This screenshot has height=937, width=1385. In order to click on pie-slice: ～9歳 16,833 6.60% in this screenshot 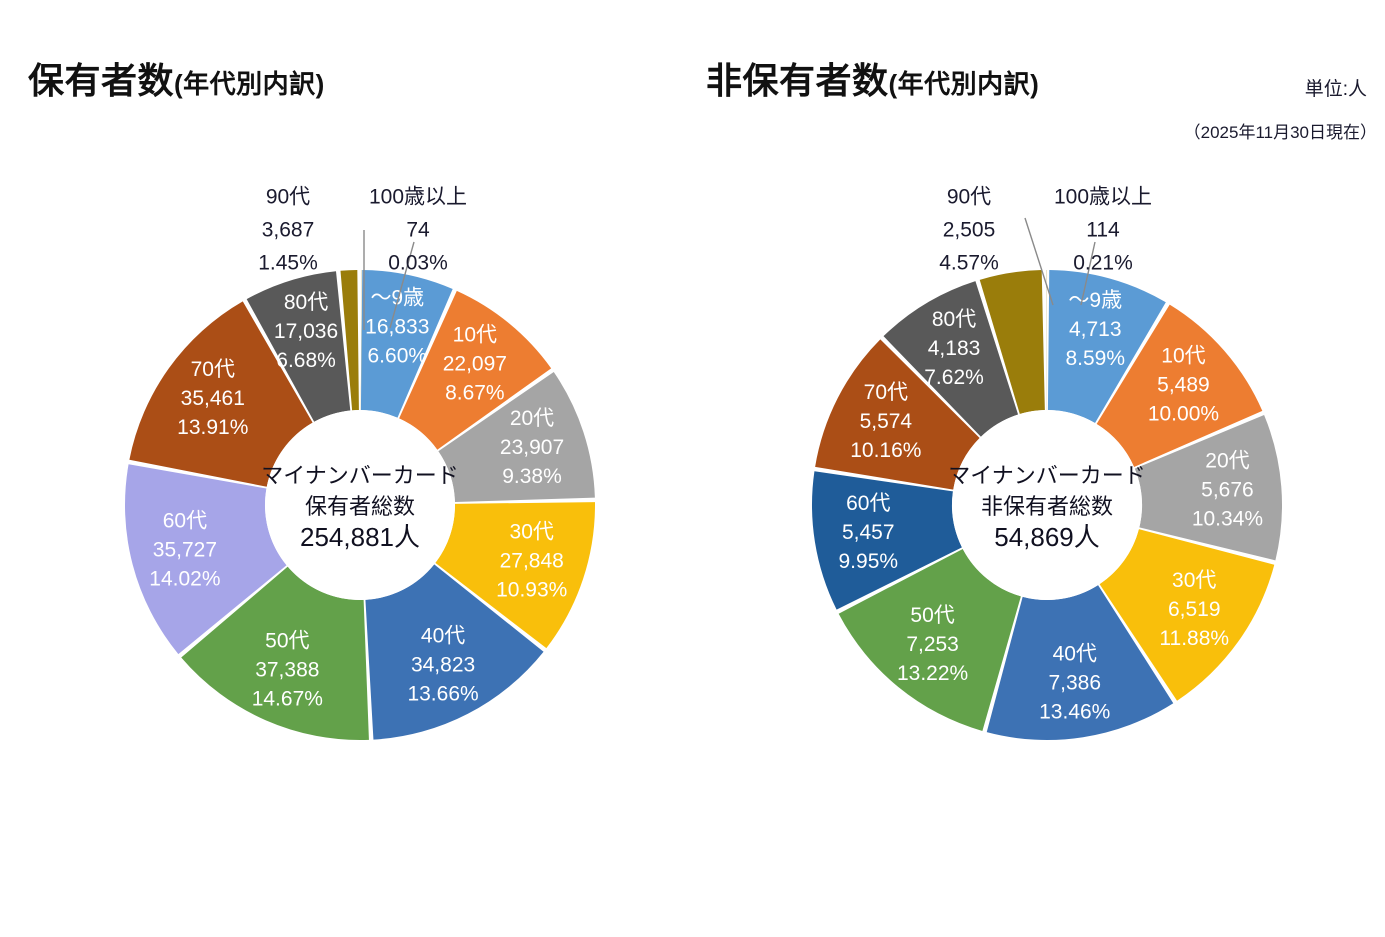, I will do `click(406, 344)`.